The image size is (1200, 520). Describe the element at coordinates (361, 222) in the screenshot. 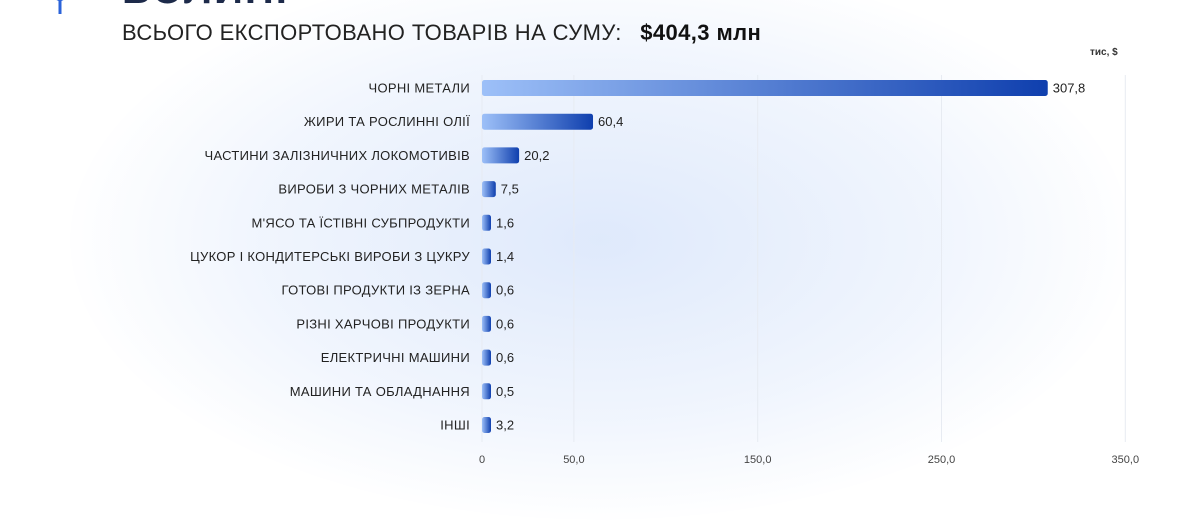

I see `category-label: М'ЯСО ТА ЇСТІВНІ СУБПРОДУКТИ` at that location.